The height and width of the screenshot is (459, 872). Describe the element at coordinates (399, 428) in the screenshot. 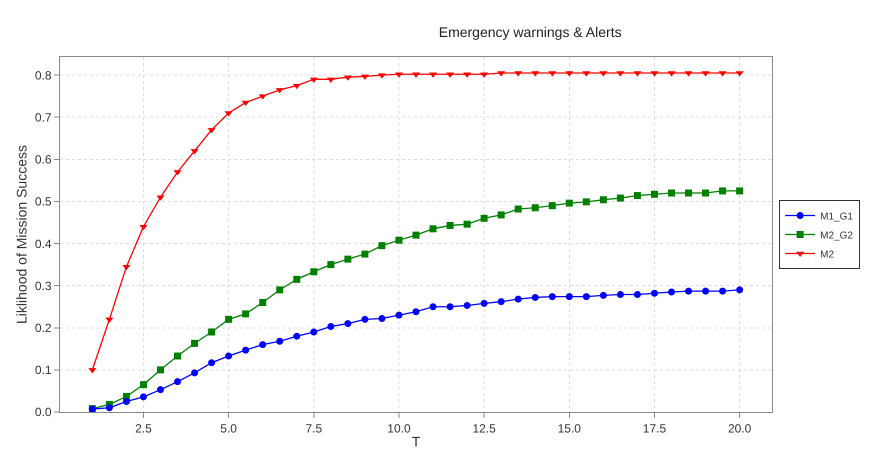

I see `x-tick-label: 10.0` at that location.